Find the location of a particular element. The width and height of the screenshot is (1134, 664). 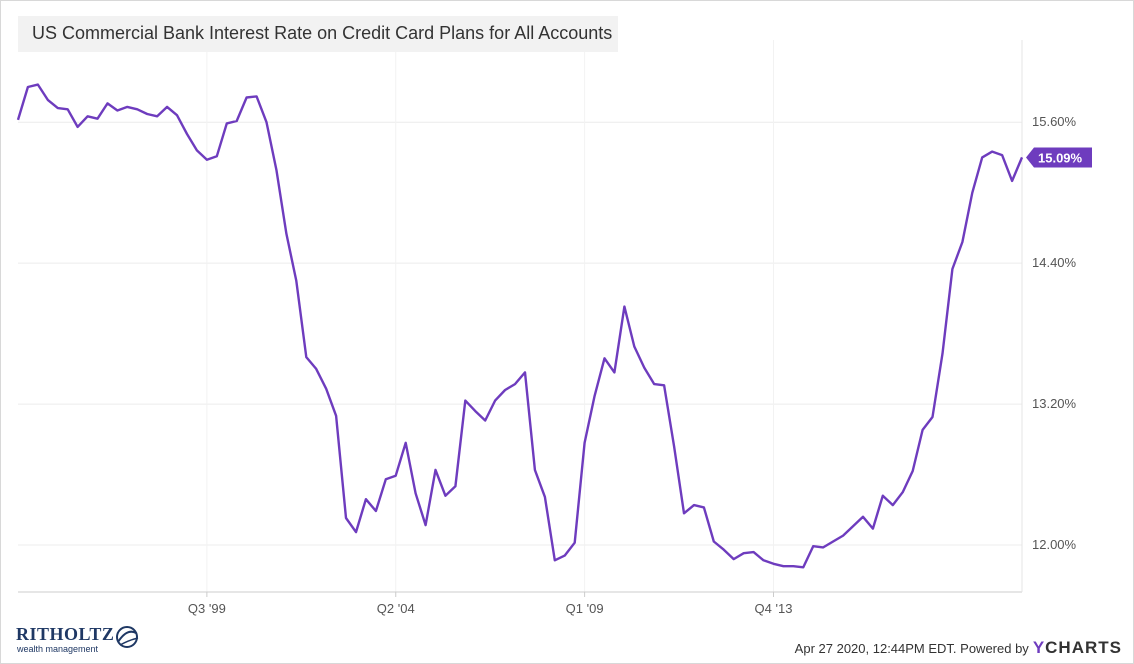

last-value-badge-shape is located at coordinates (1059, 157).